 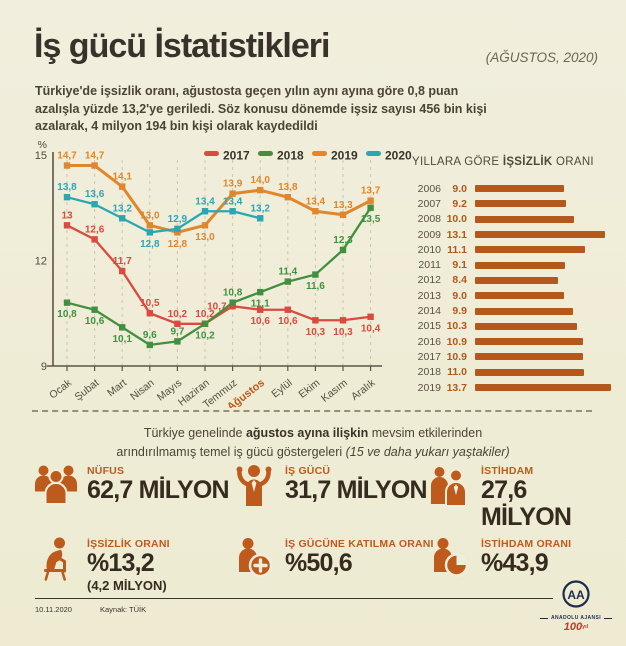 I want to click on legend-swatch-2020, so click(x=373, y=153).